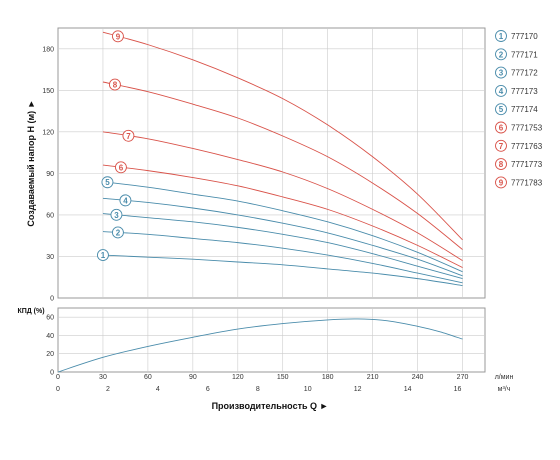 This screenshot has width=560, height=460. What do you see at coordinates (328, 377) in the screenshot?
I see `x-primary-tick-label: 180` at bounding box center [328, 377].